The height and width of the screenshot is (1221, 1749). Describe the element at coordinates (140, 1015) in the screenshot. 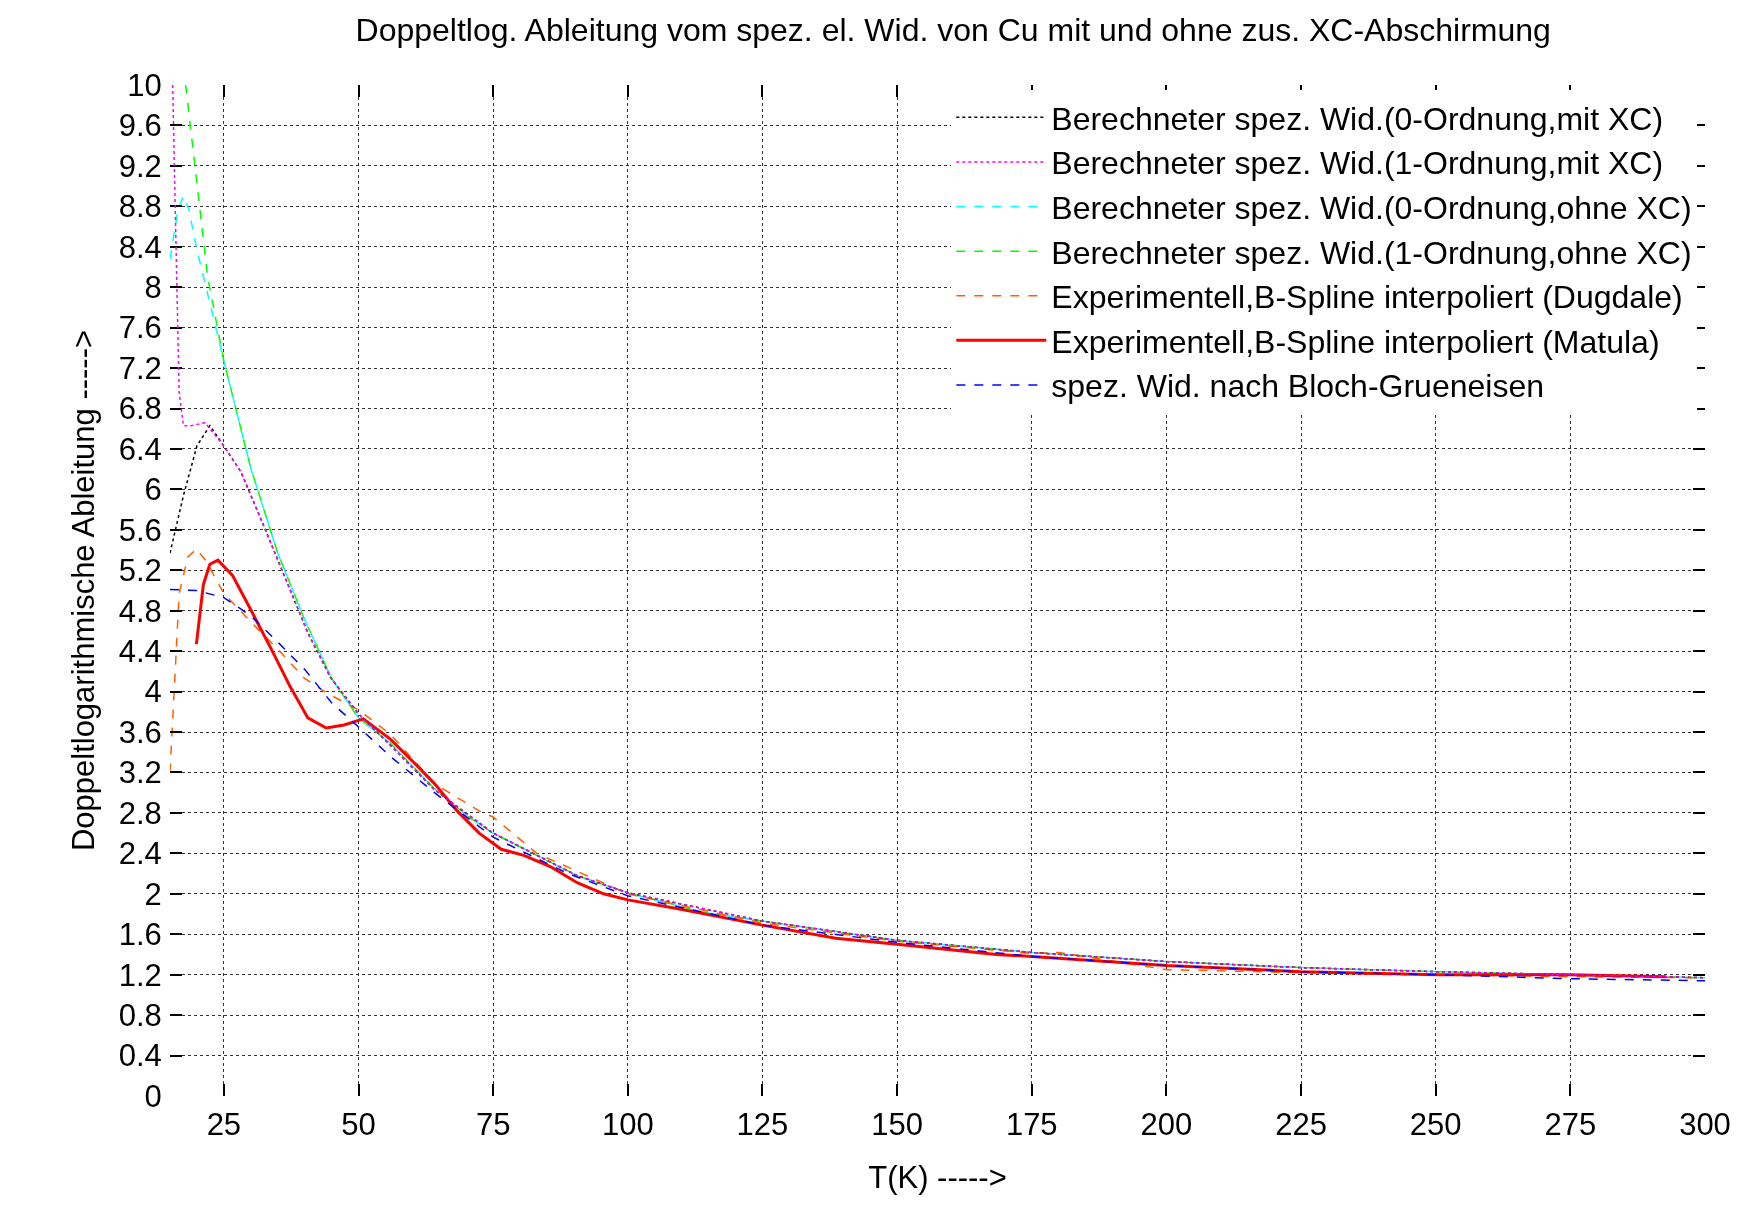

I see `y-tick-label: 0.8` at that location.